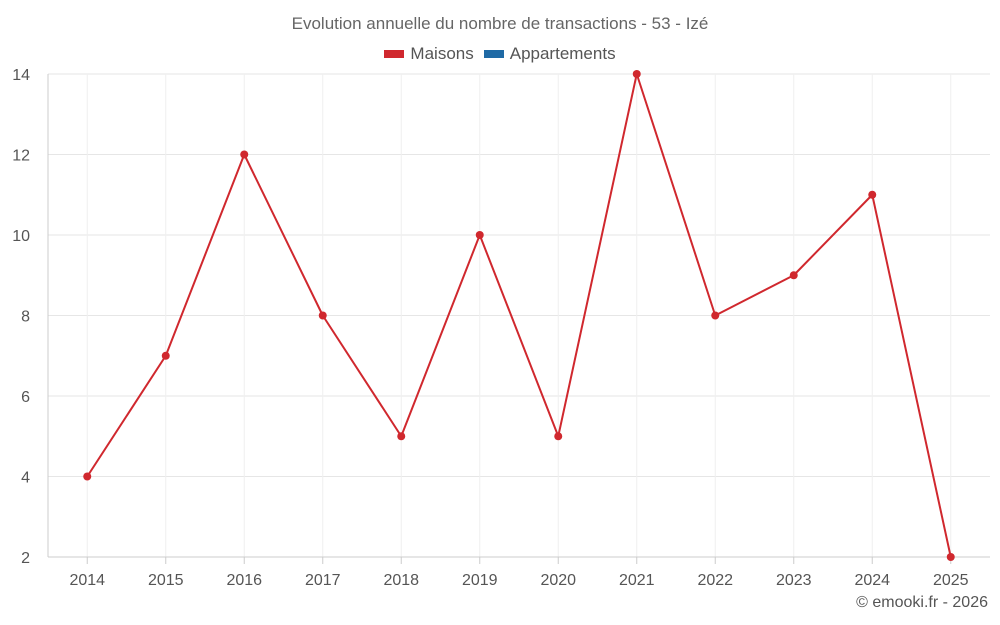 The width and height of the screenshot is (1000, 625). Describe the element at coordinates (480, 580) in the screenshot. I see `x-tick-label: 2019` at that location.